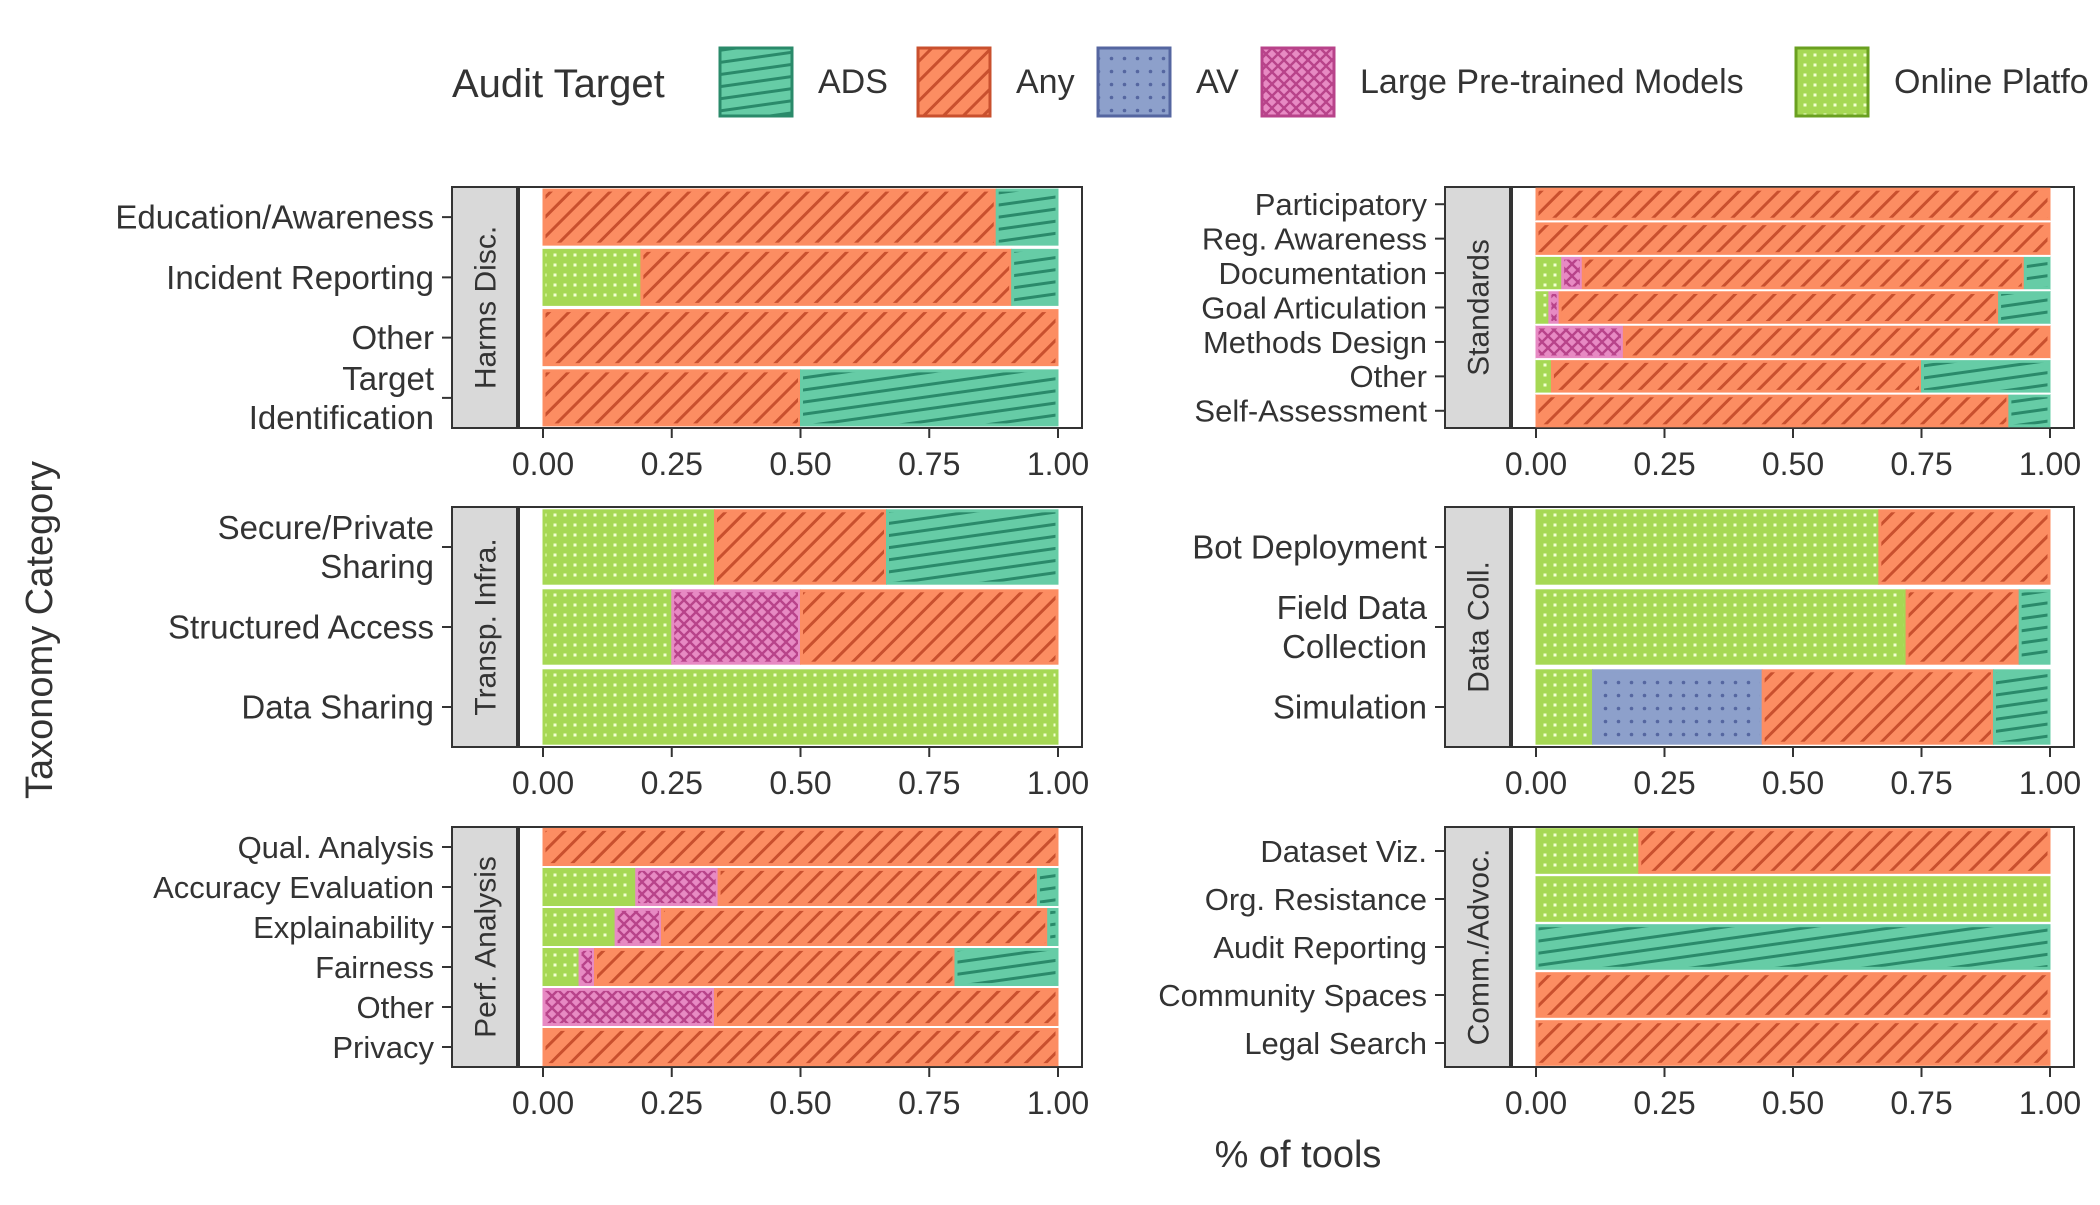 The image size is (2100, 1205). What do you see at coordinates (1217, 82) in the screenshot?
I see `legend-label-av: AV` at bounding box center [1217, 82].